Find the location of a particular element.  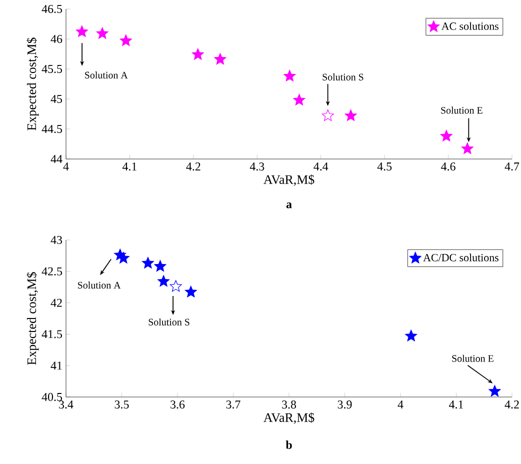

y-tick-label: 46 is located at coordinates (56, 39).